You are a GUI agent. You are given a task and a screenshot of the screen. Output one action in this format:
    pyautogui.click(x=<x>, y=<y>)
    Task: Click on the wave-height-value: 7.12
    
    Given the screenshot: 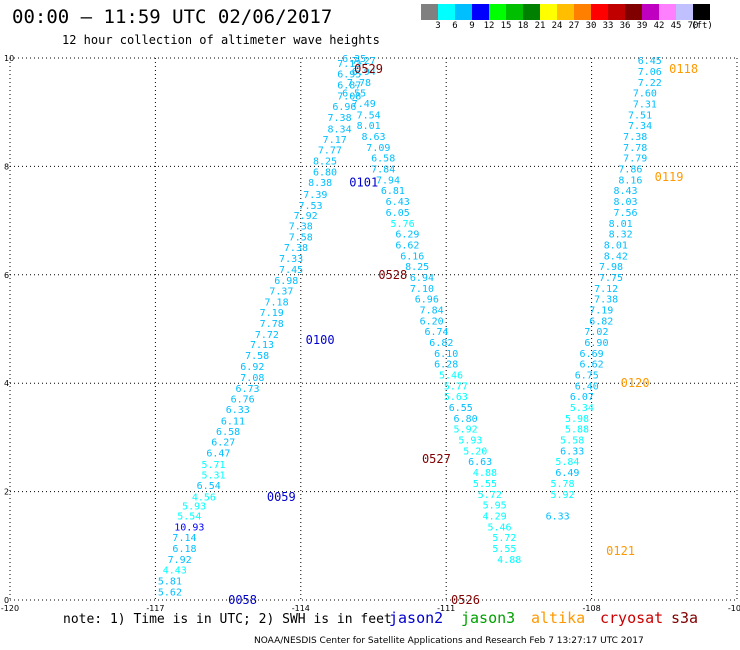 What is the action you would take?
    pyautogui.click(x=606, y=289)
    